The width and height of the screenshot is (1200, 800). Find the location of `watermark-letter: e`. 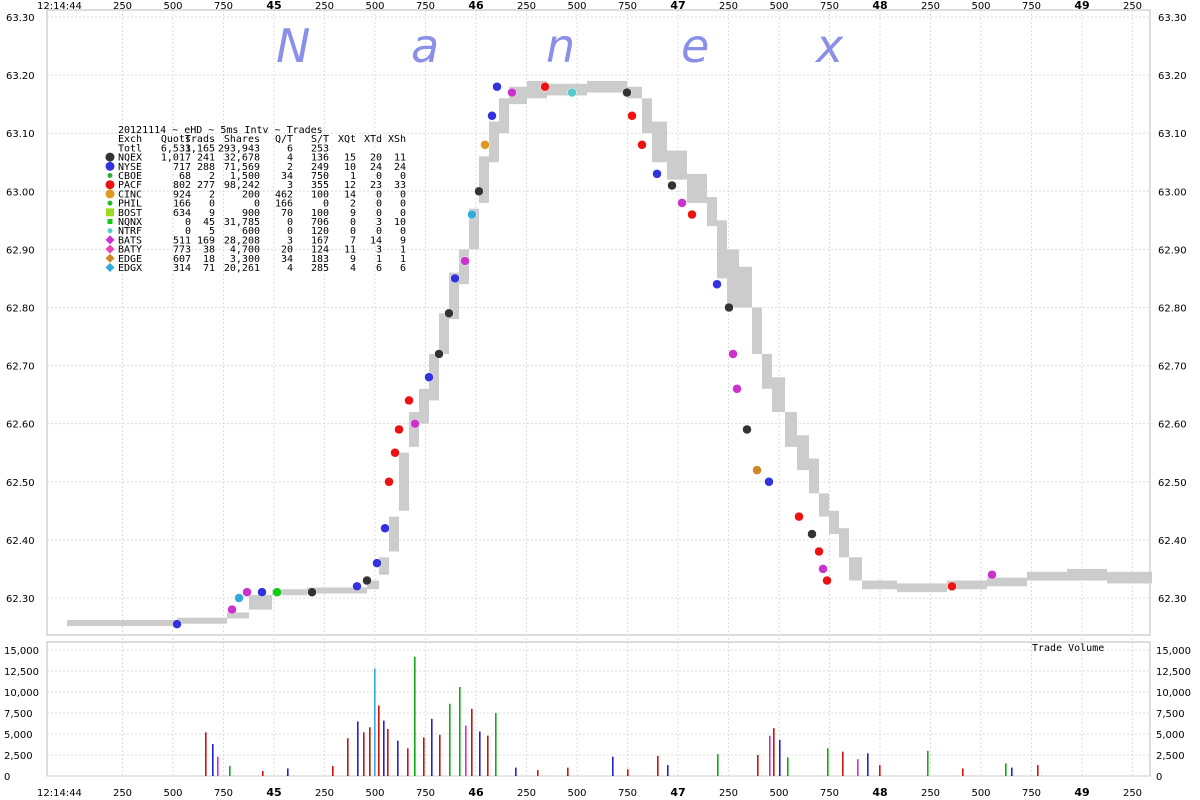

watermark-letter: e is located at coordinates (695, 46).